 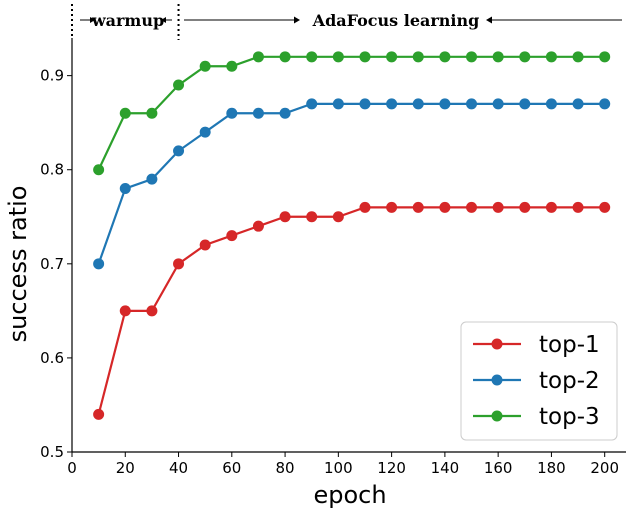 What do you see at coordinates (125, 468) in the screenshot?
I see `x-tick-label: 20` at bounding box center [125, 468].